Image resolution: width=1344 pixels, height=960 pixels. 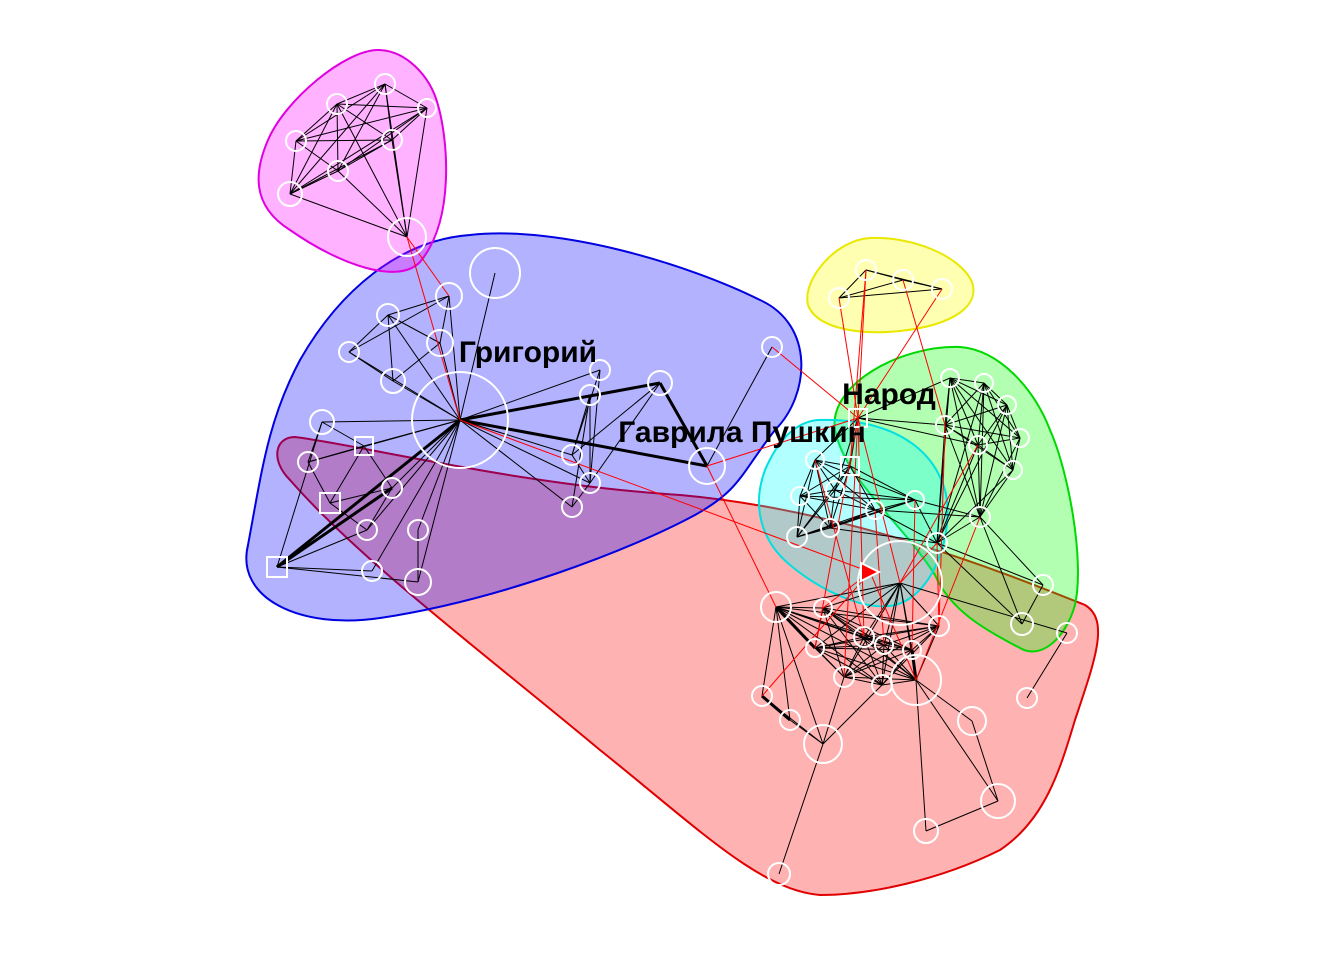 I want to click on node-g3, so click(x=1007, y=405).